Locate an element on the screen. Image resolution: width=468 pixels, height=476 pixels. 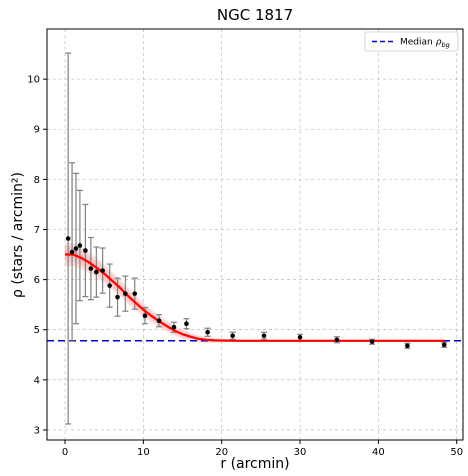
y-tick-label: 10 is located at coordinates (33, 80).